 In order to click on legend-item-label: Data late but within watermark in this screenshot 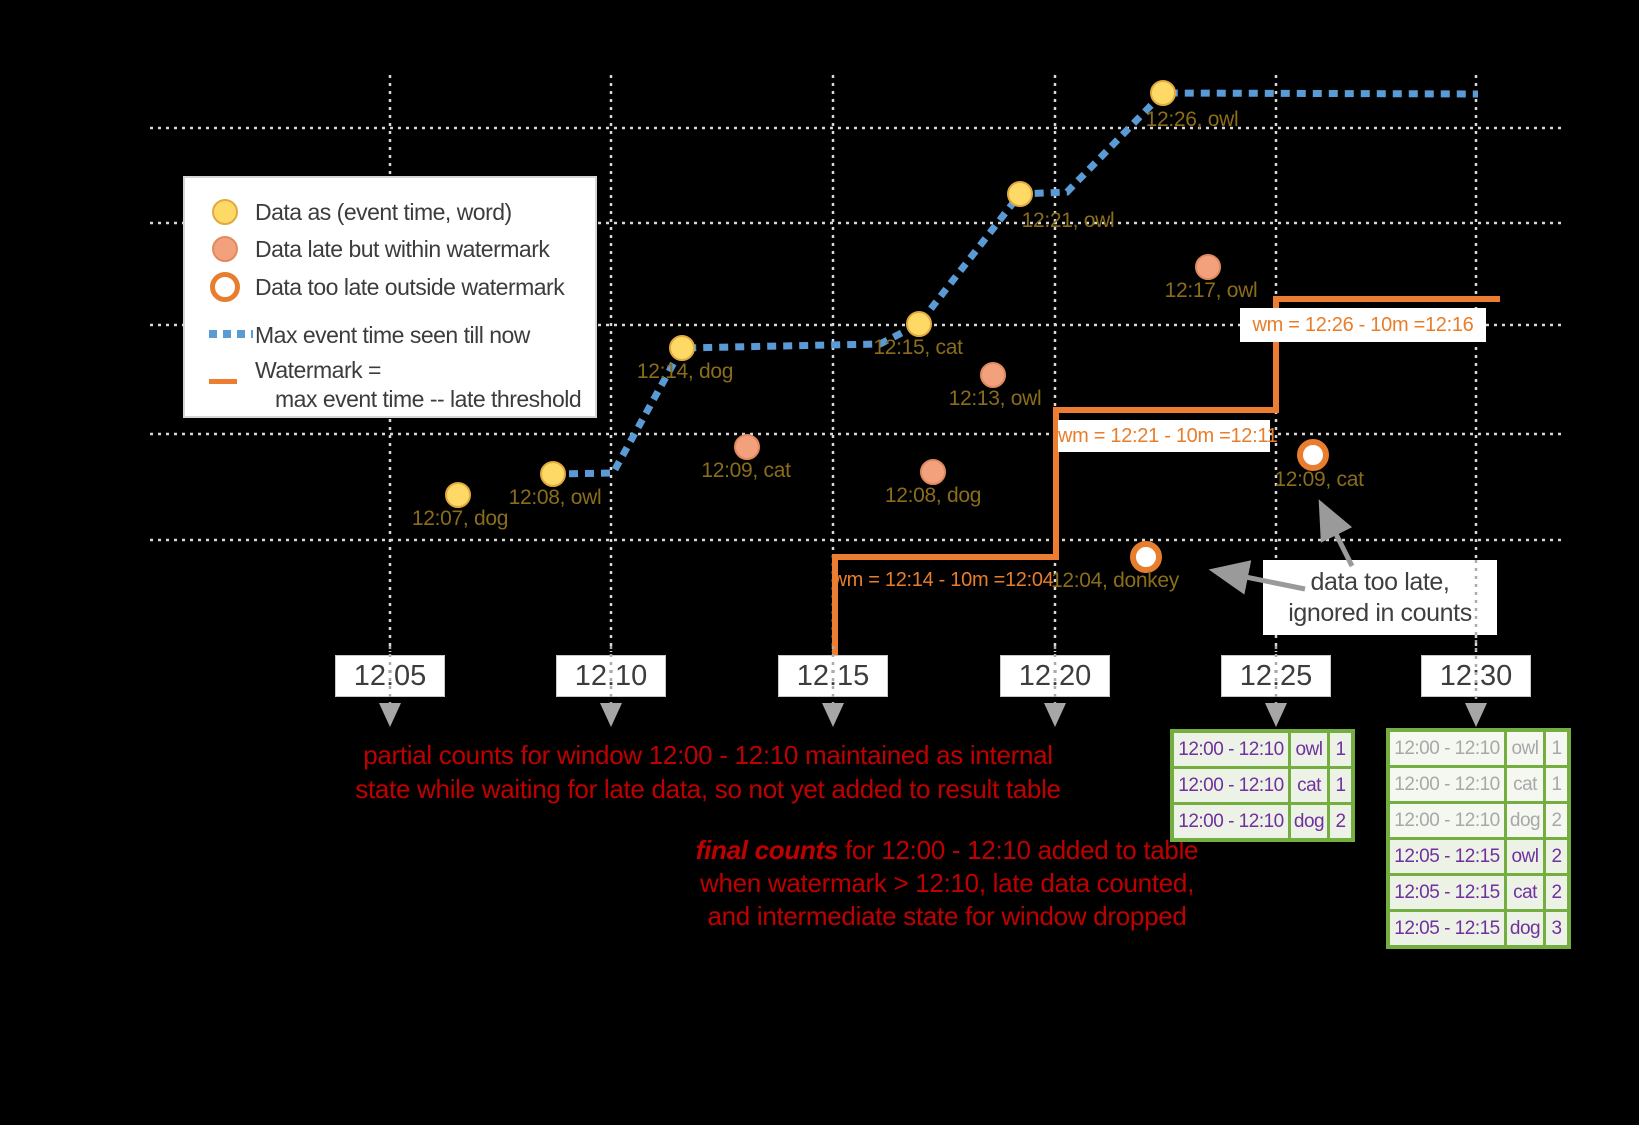, I will do `click(402, 249)`.